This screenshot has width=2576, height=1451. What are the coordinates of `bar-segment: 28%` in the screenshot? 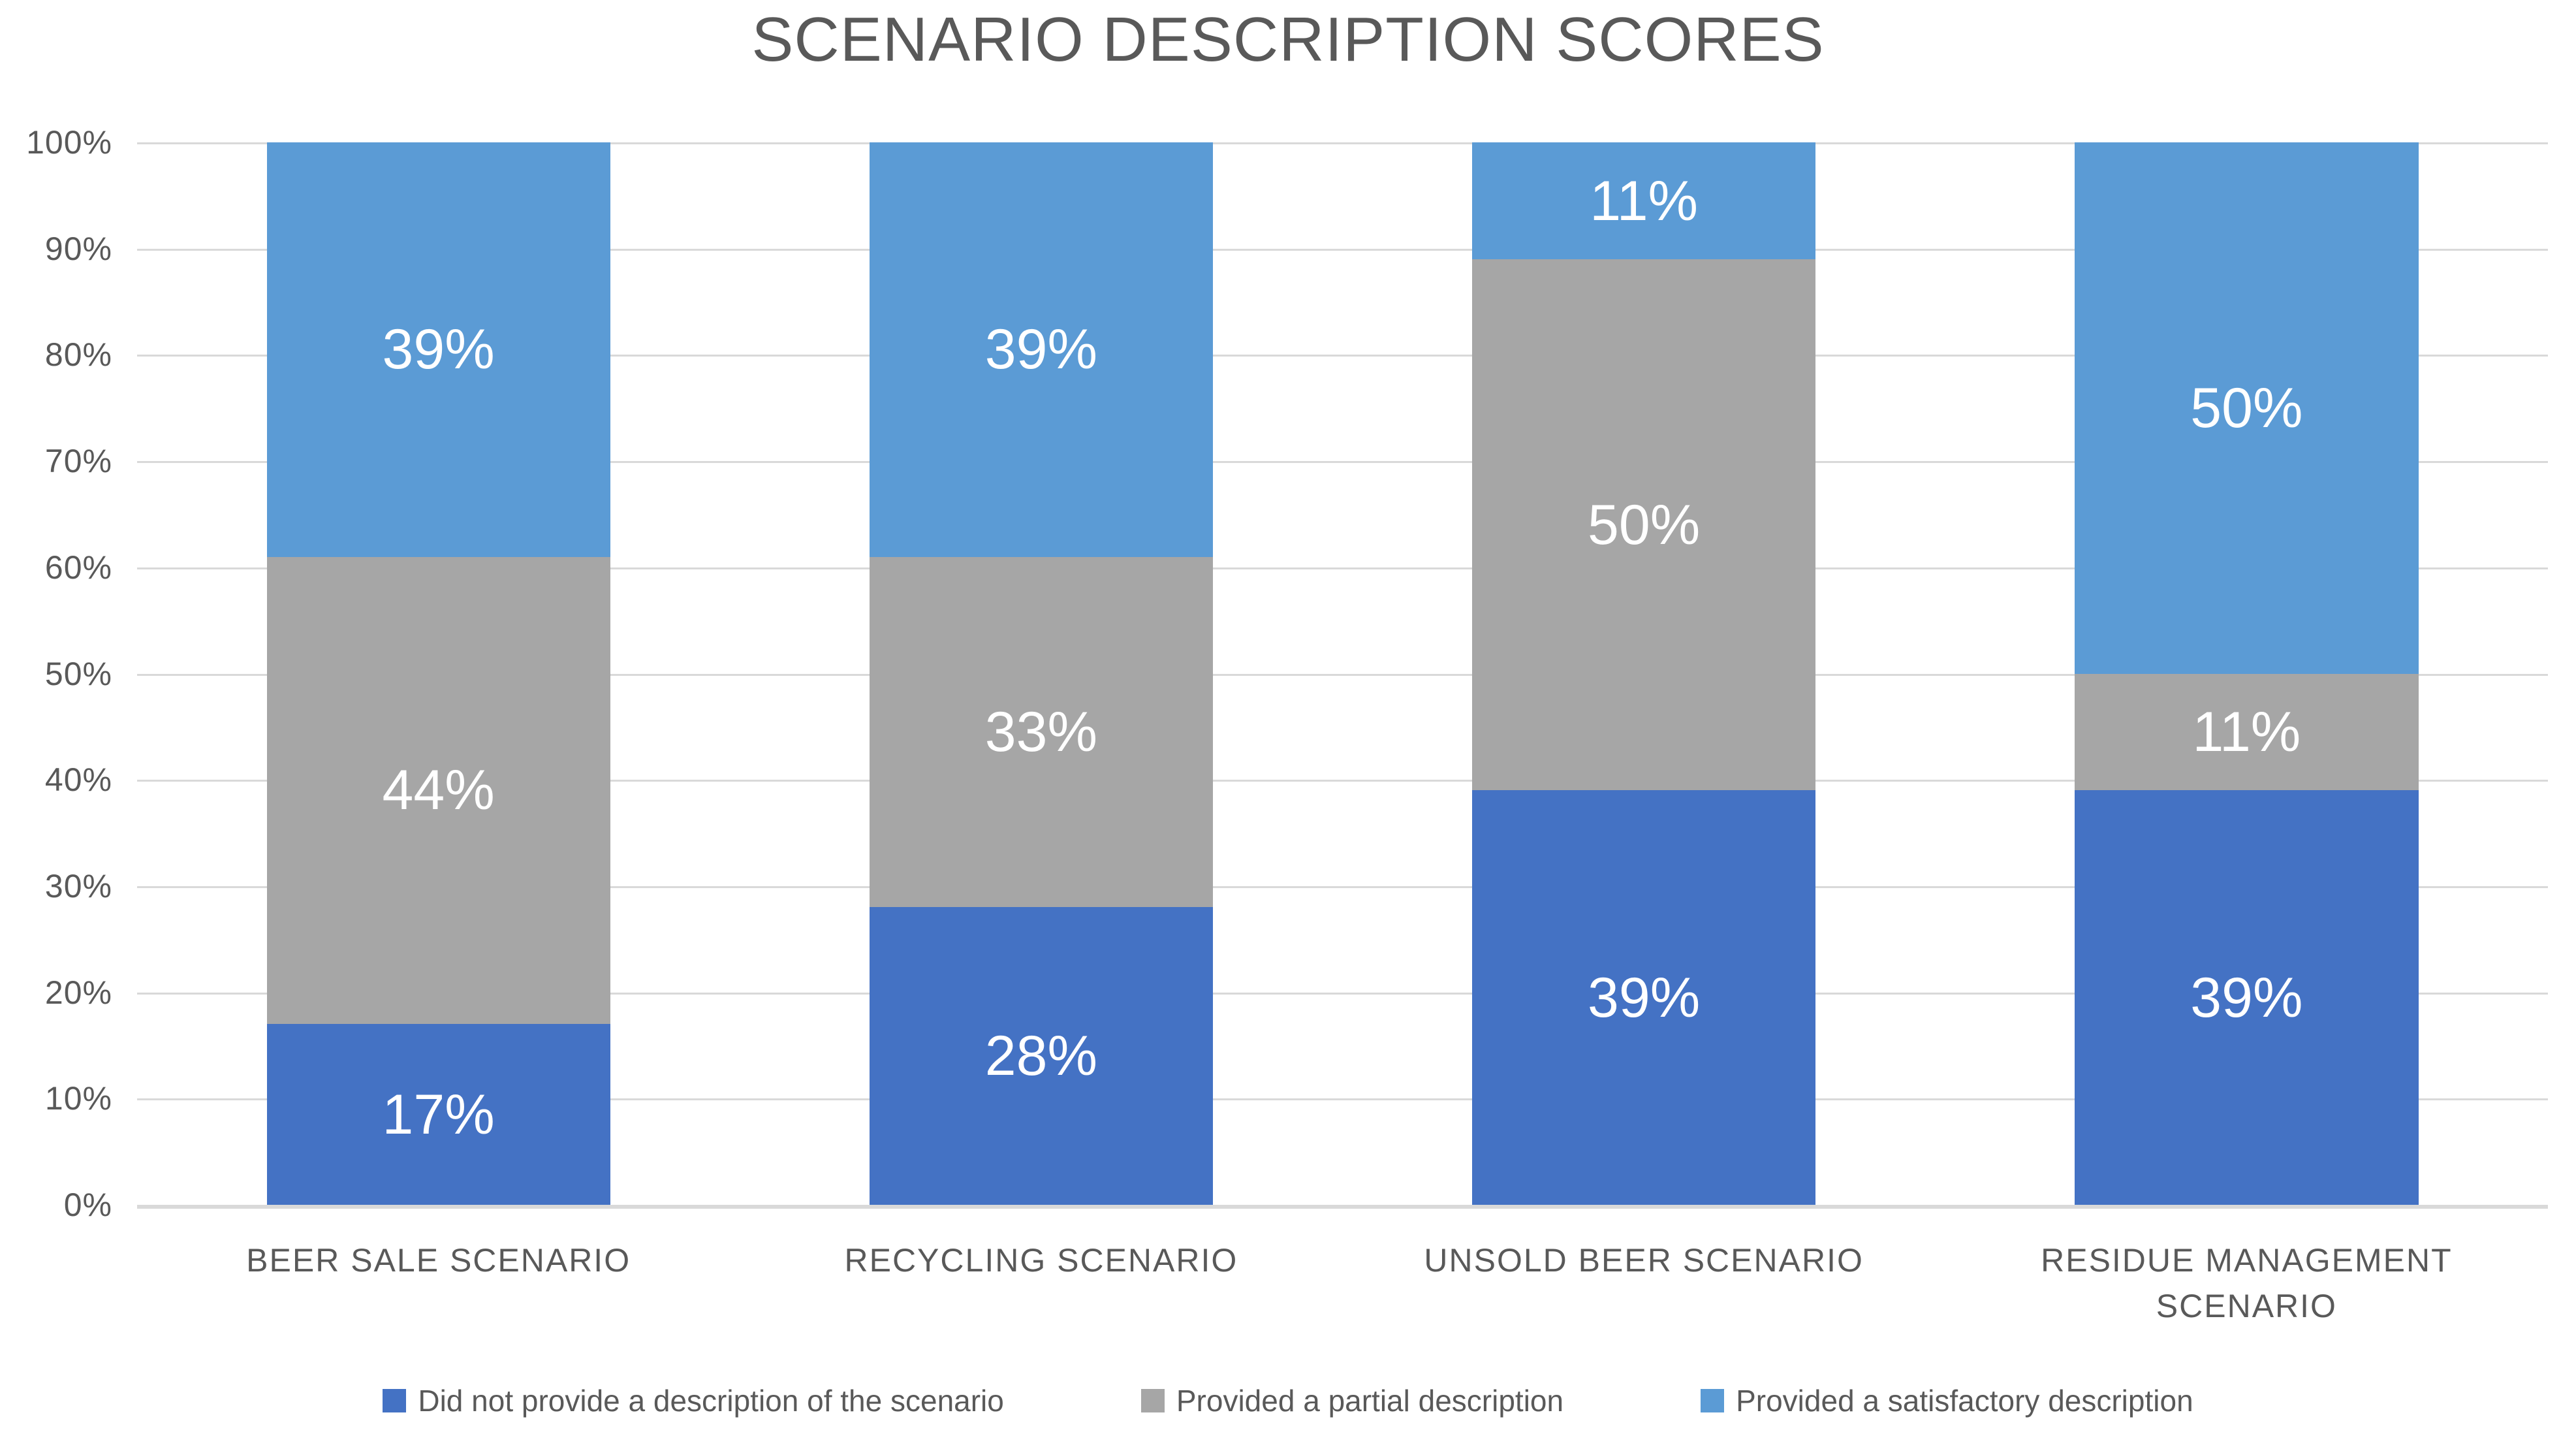 It's located at (1041, 1056).